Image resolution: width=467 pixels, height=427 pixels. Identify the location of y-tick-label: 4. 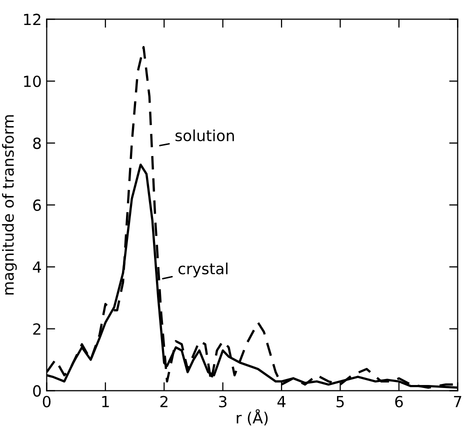
(36, 267).